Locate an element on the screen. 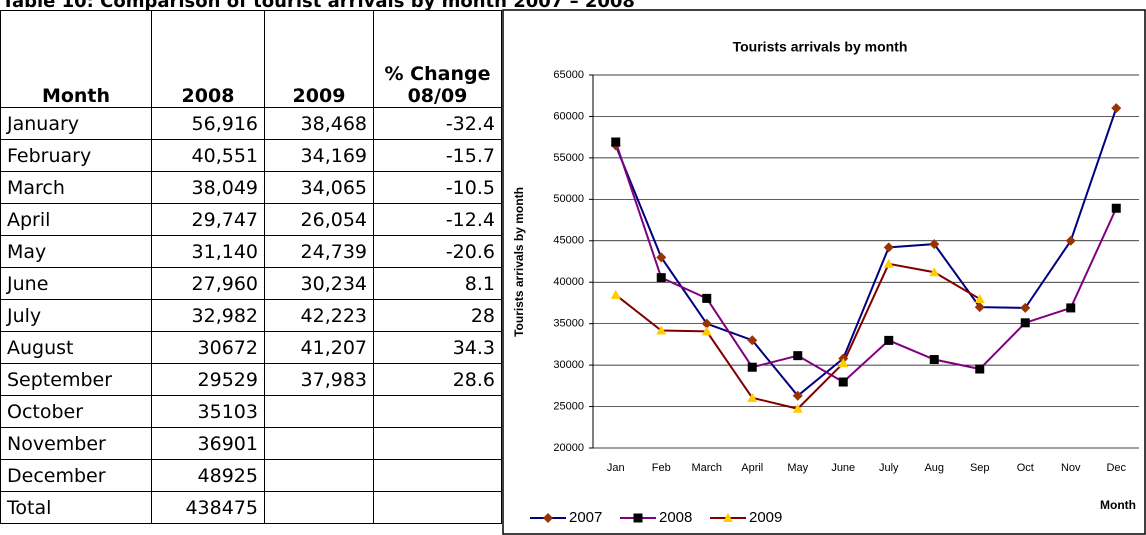 The width and height of the screenshot is (1146, 535). y-tick-label: 30000 is located at coordinates (568, 365).